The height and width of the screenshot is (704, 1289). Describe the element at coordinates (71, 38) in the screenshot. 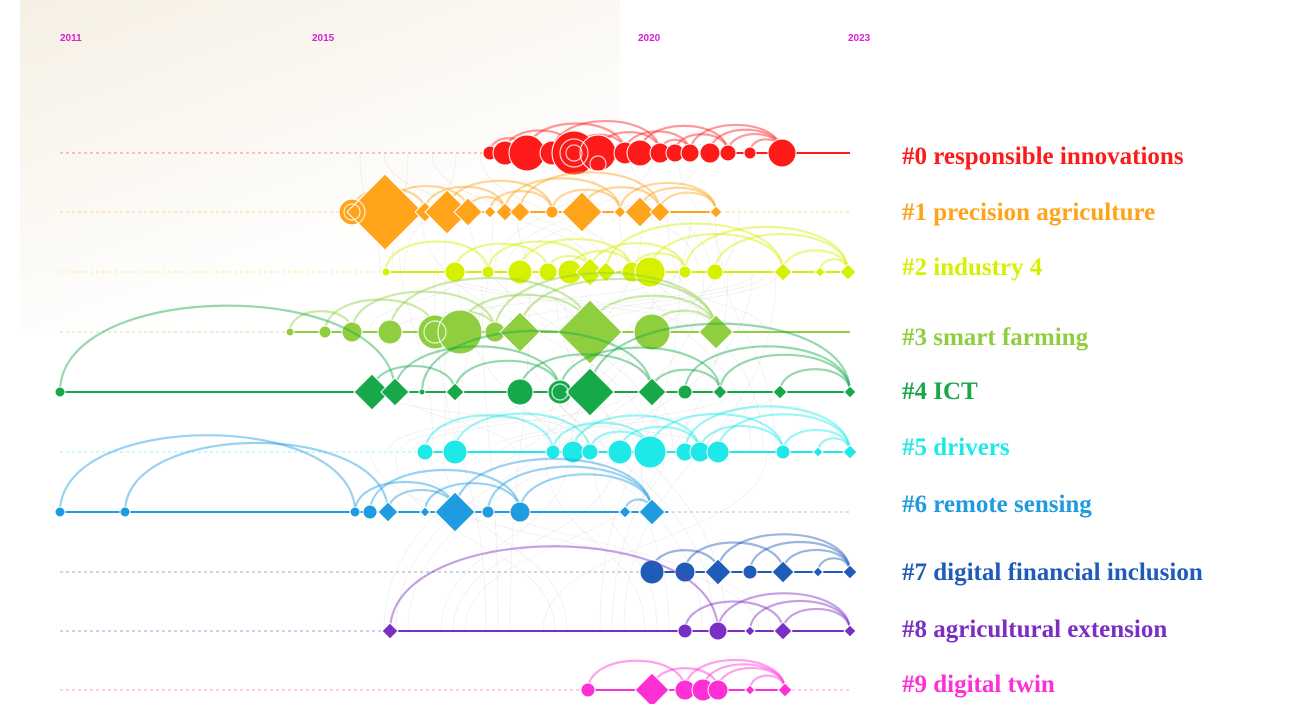

I see `year-label-2011: 2011` at that location.